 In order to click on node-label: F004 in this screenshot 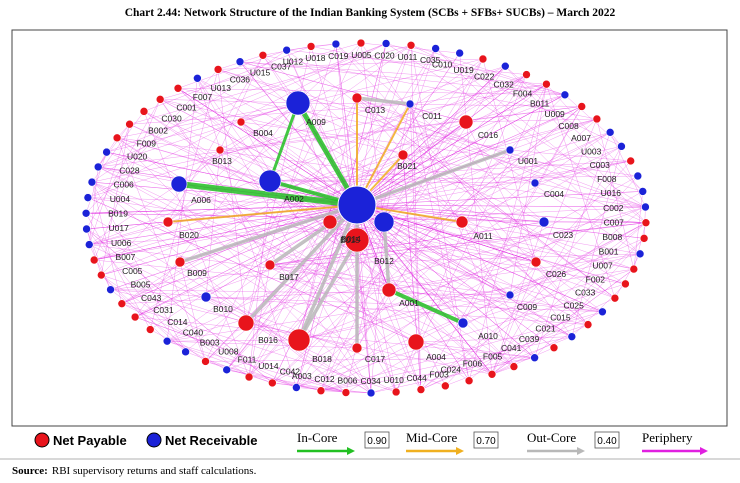, I will do `click(523, 93)`.